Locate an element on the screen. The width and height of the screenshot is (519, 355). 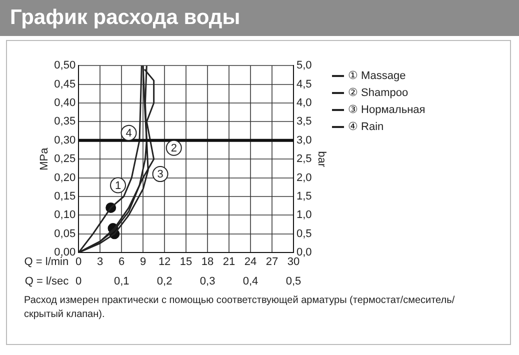
x-tick-label: 6 is located at coordinates (121, 262).